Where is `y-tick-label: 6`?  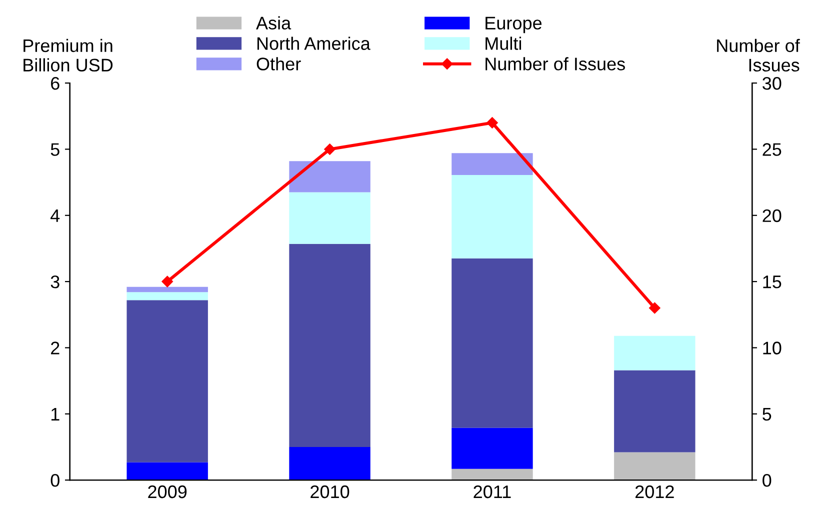 y-tick-label: 6 is located at coordinates (55, 83).